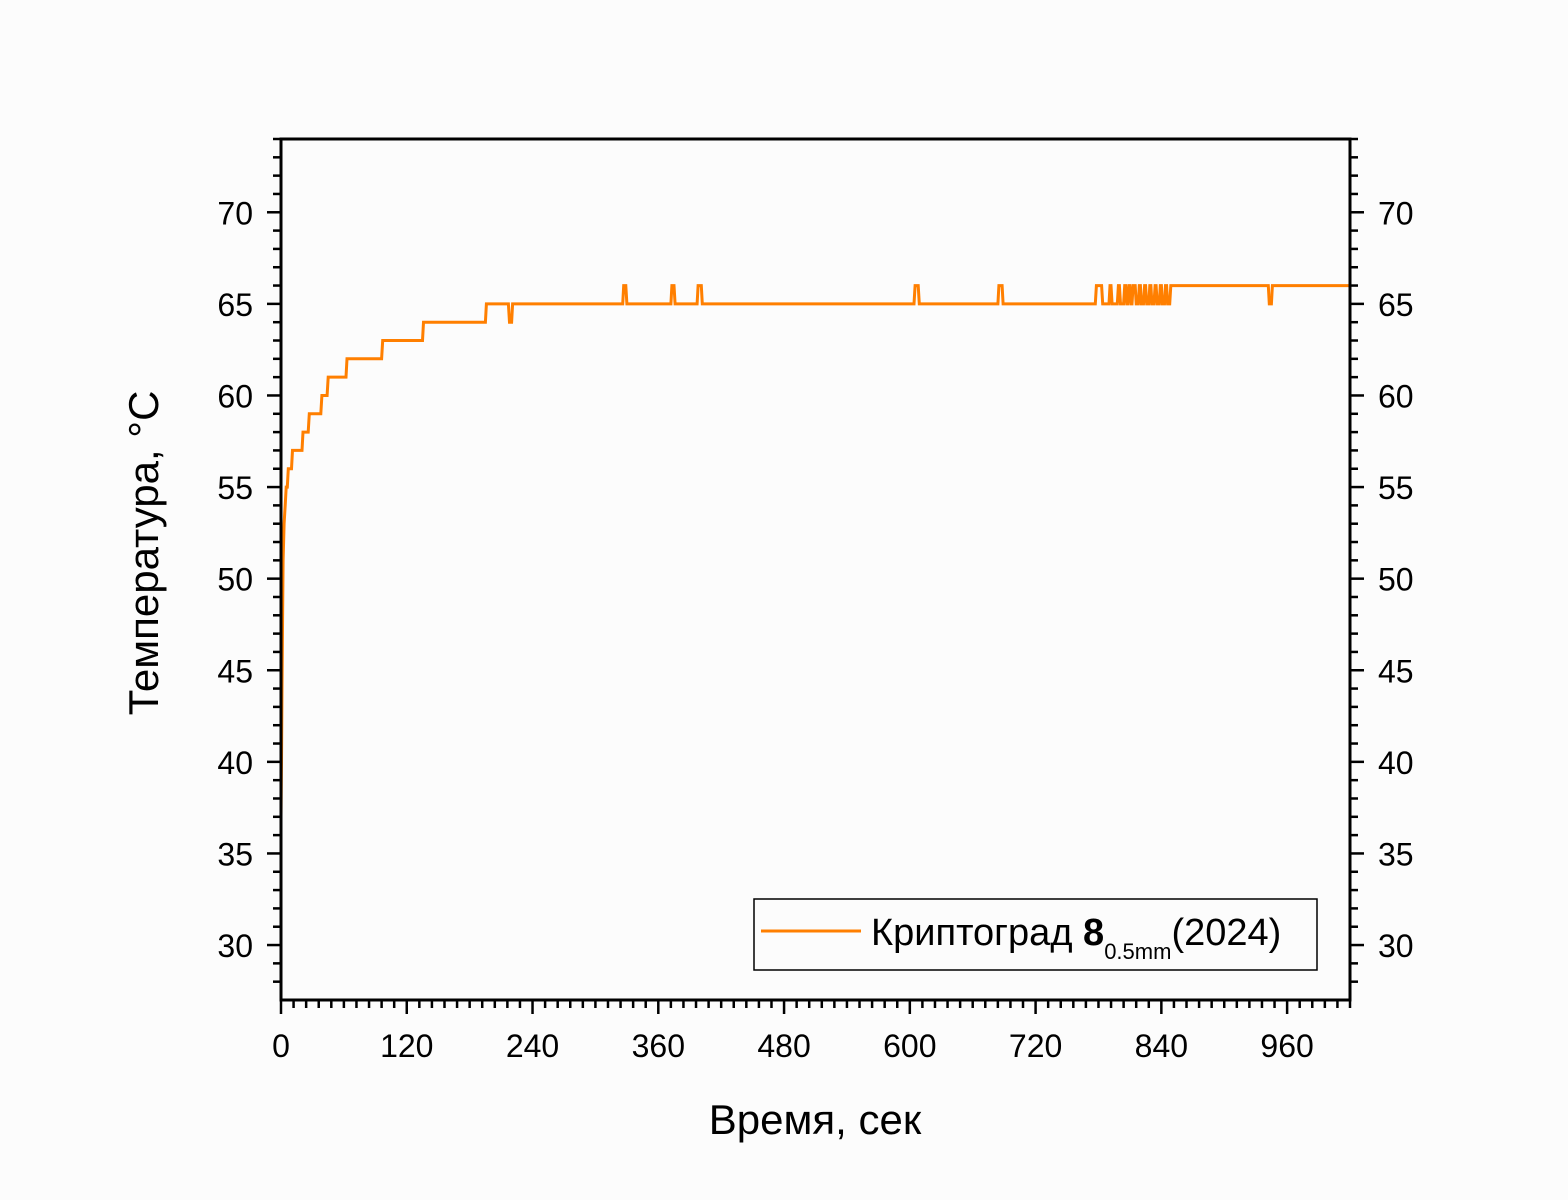 The height and width of the screenshot is (1200, 1568). Describe the element at coordinates (1035, 1046) in the screenshot. I see `x-tick-label: 720` at that location.